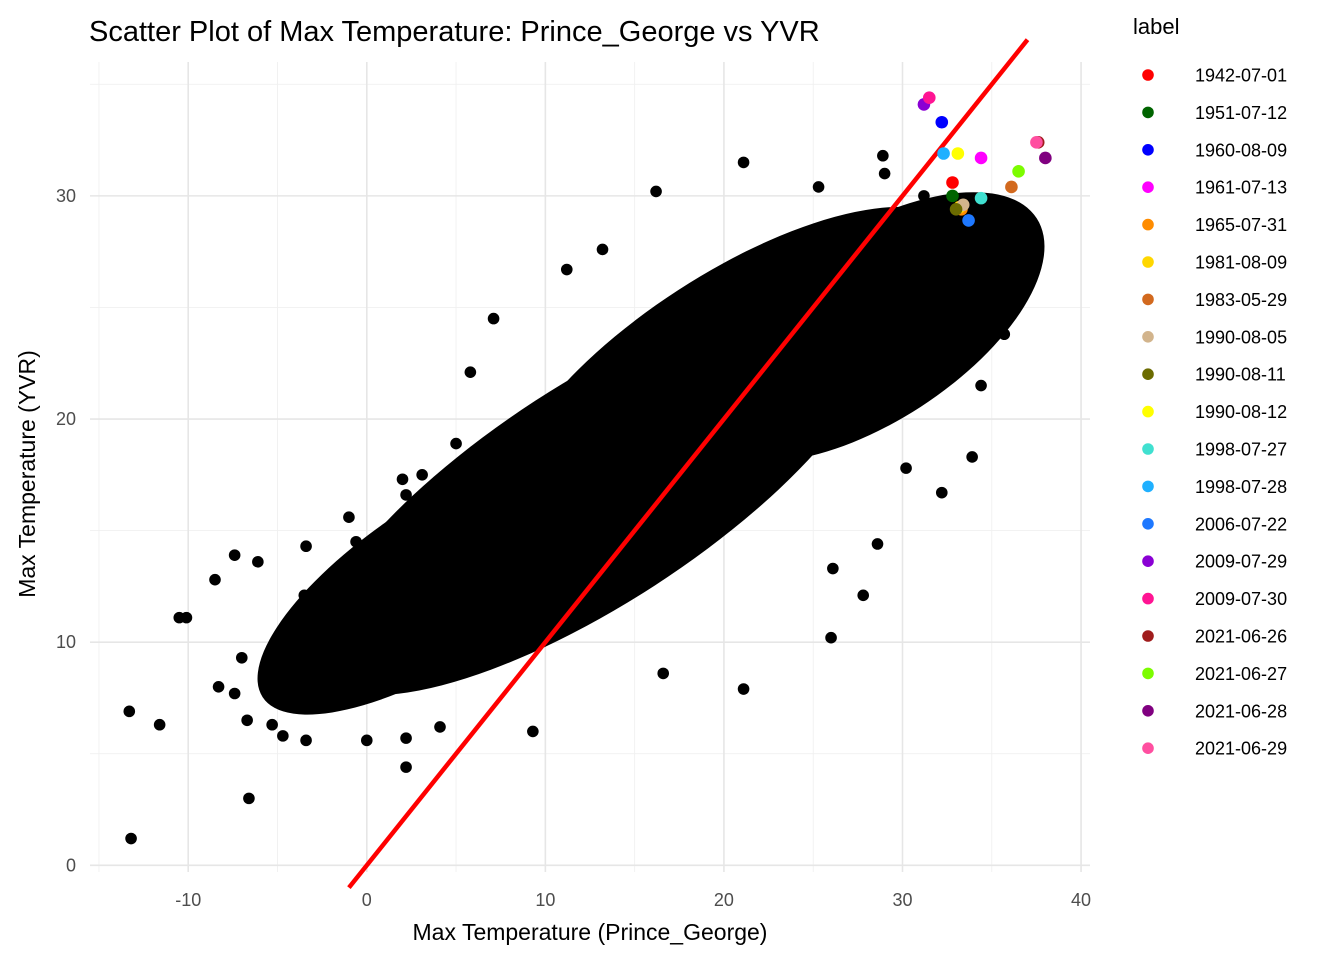  What do you see at coordinates (1241, 113) in the screenshot?
I see `legend-label: 1951-07-12` at bounding box center [1241, 113].